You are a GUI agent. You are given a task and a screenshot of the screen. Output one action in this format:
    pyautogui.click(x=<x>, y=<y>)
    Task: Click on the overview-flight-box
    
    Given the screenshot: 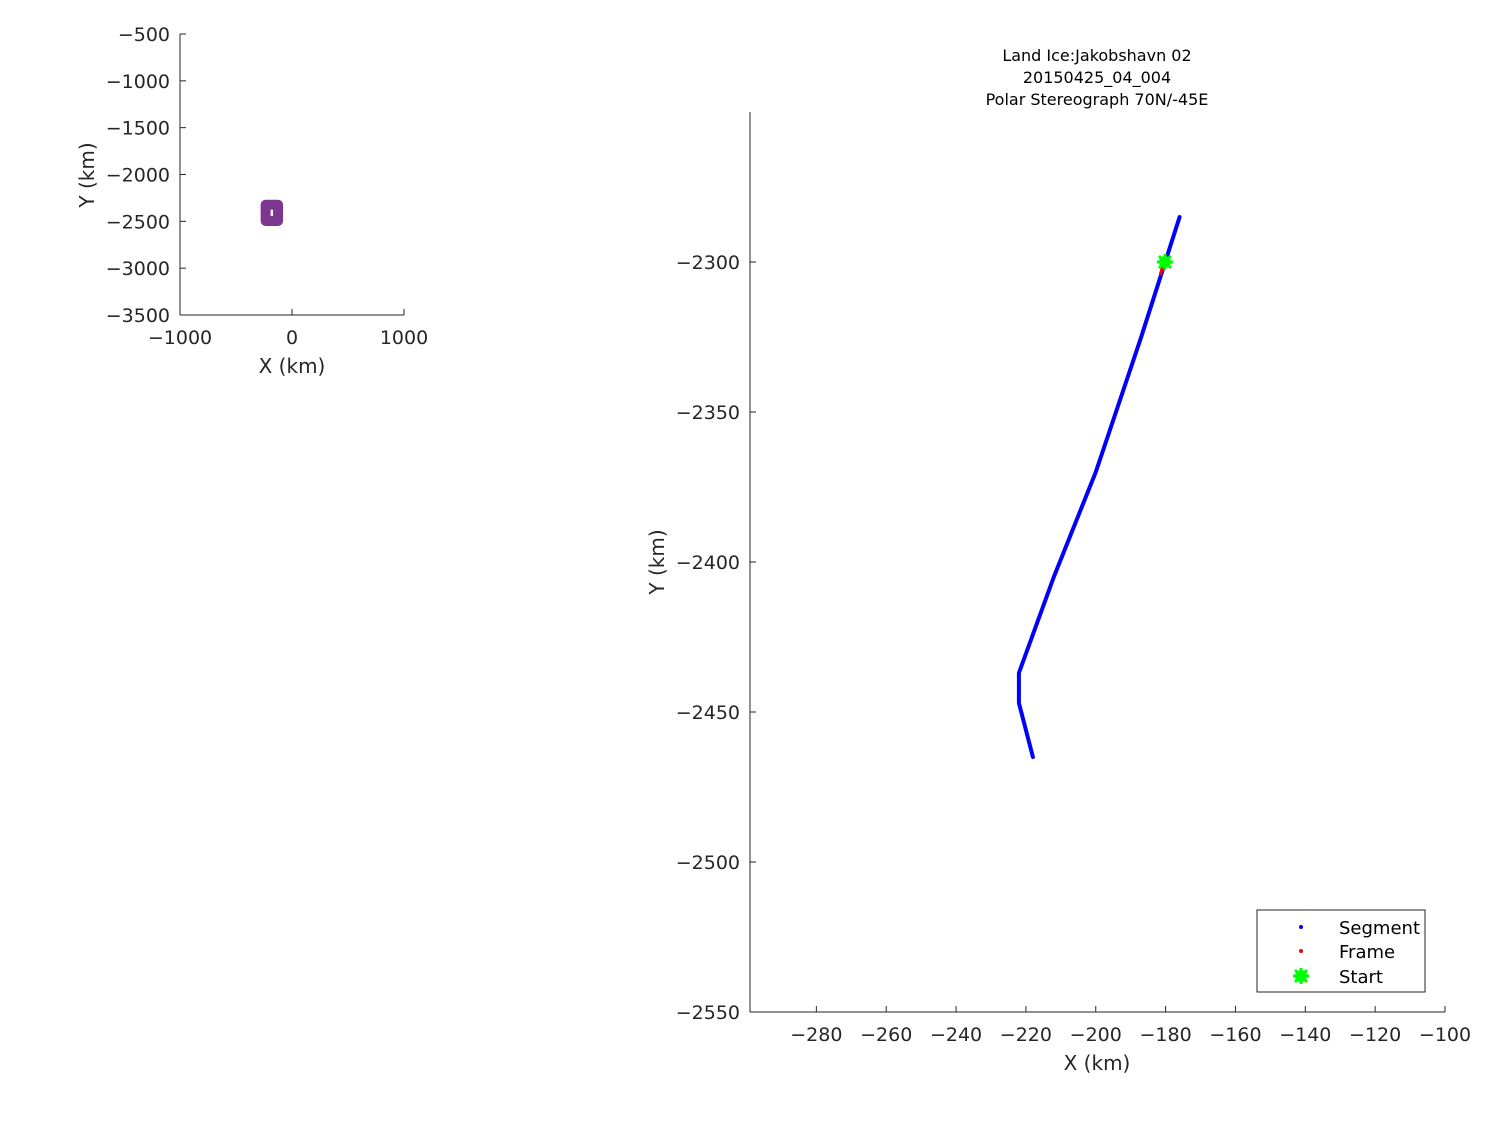 What is the action you would take?
    pyautogui.click(x=272, y=213)
    